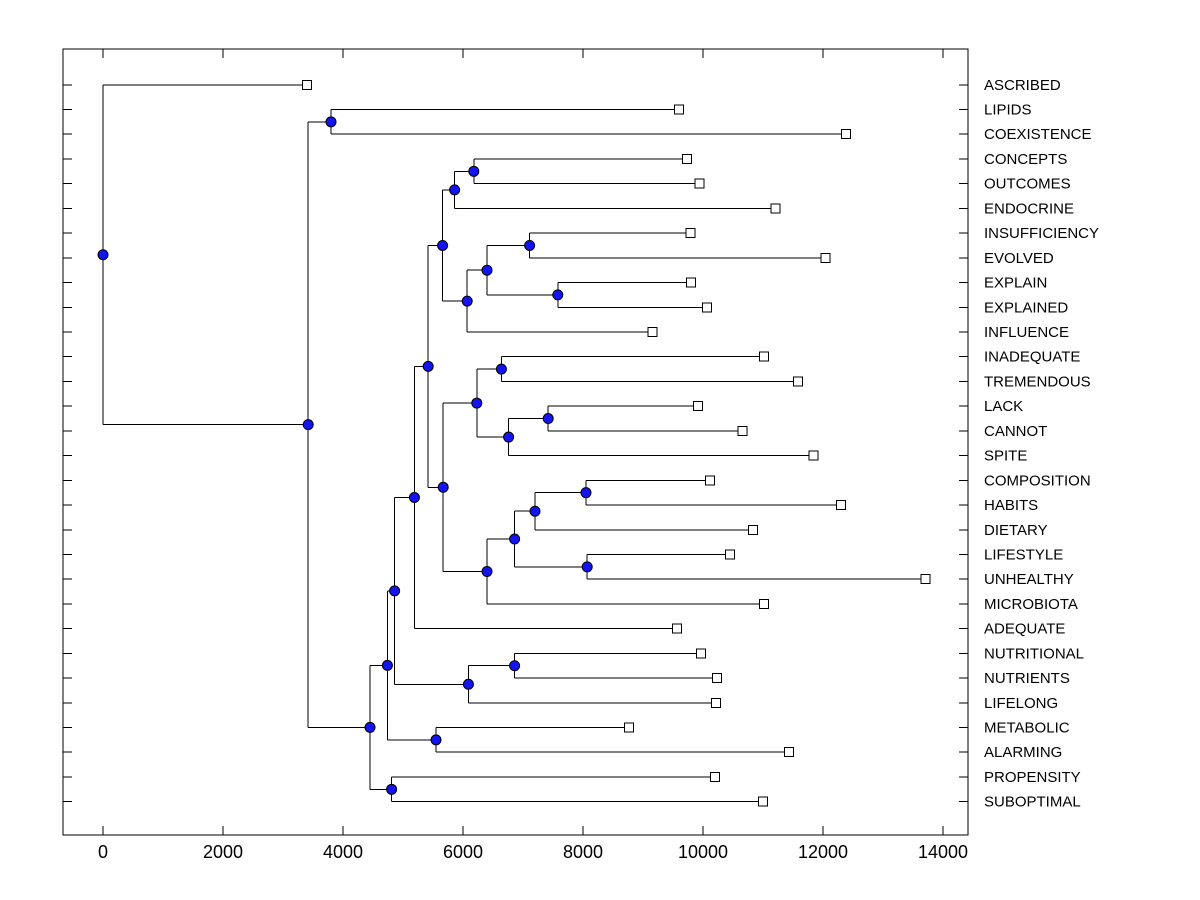 The width and height of the screenshot is (1200, 900). I want to click on leaf-label-outcomes: OUTCOMES, so click(1027, 184).